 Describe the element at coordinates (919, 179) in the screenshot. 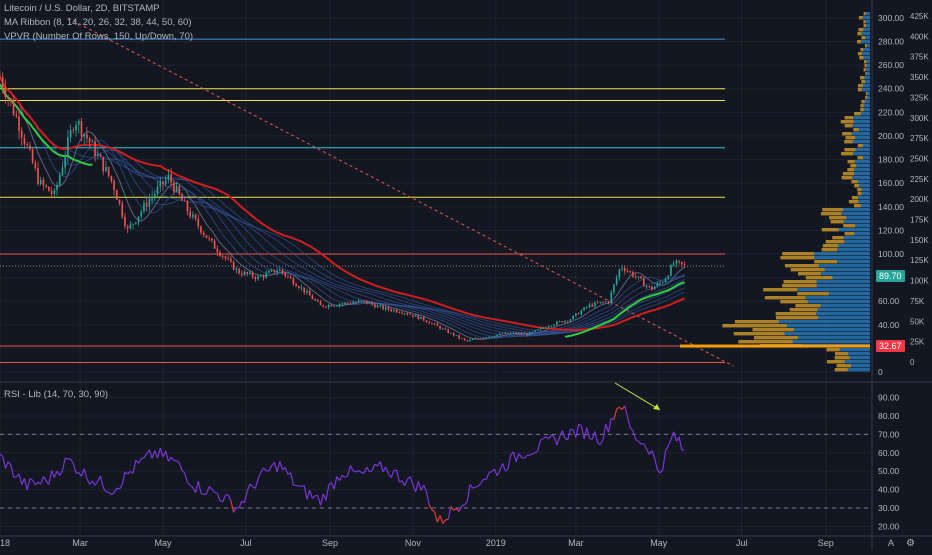

I see `volume-tick-label: 225K` at that location.